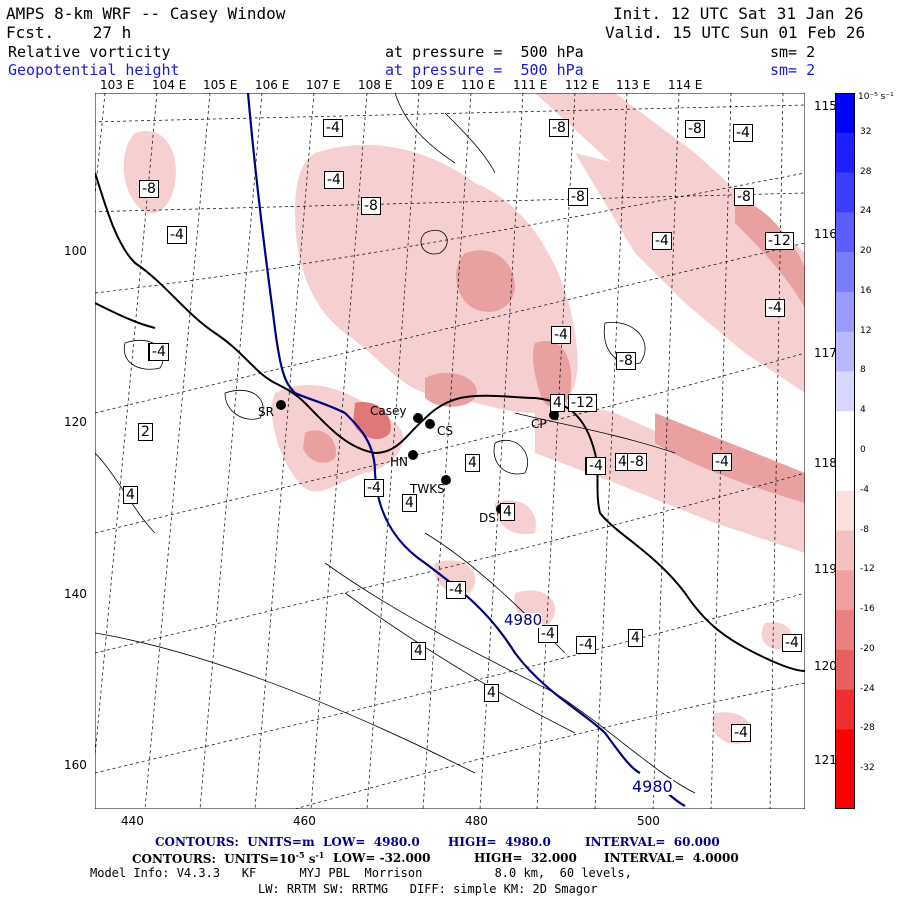  What do you see at coordinates (866, 211) in the screenshot?
I see `colorbar-tick: 24` at bounding box center [866, 211].